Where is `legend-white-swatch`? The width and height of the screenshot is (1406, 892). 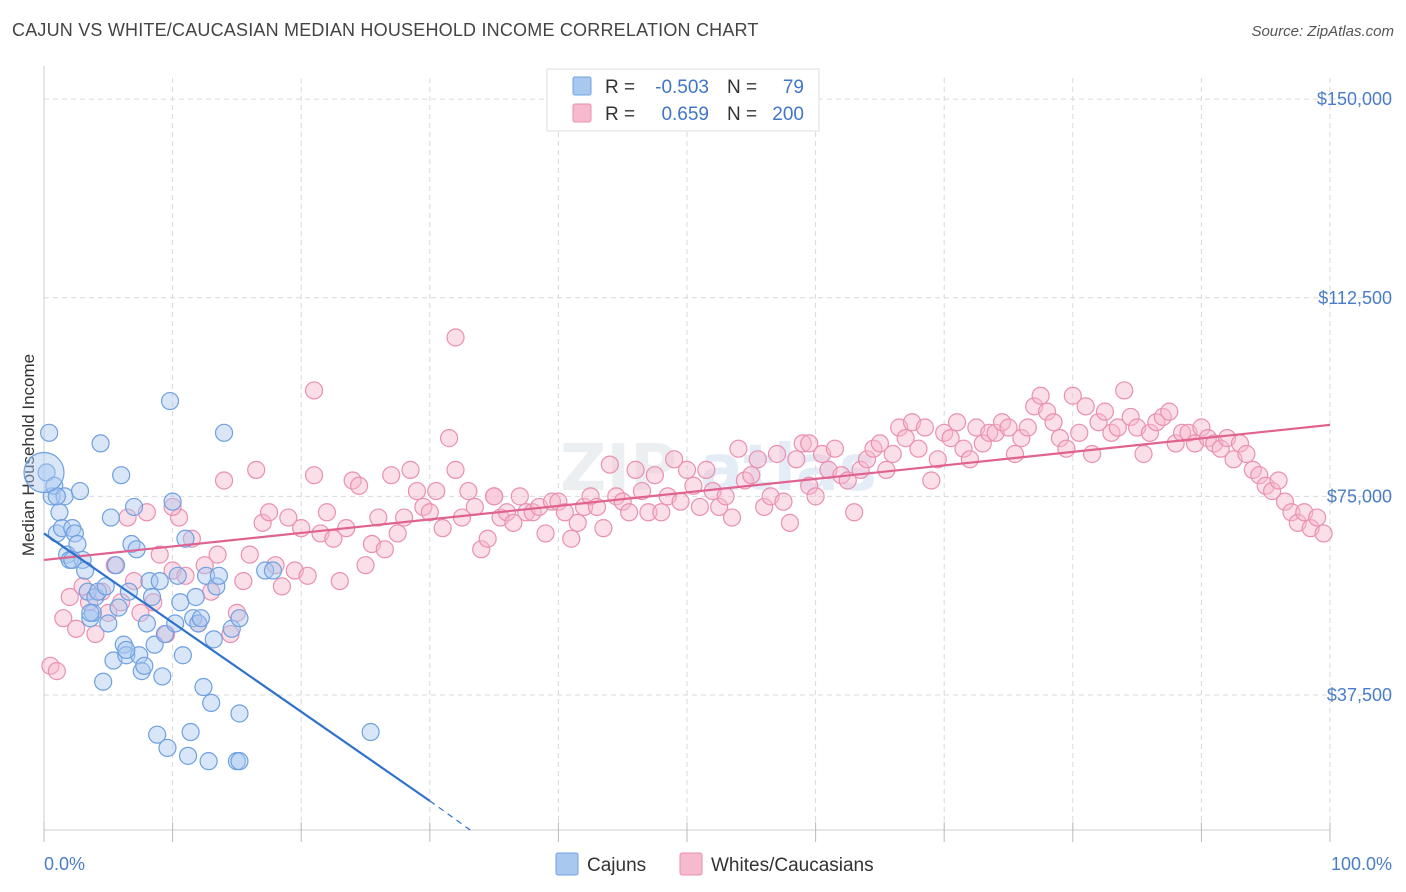 legend-white-swatch is located at coordinates (582, 113).